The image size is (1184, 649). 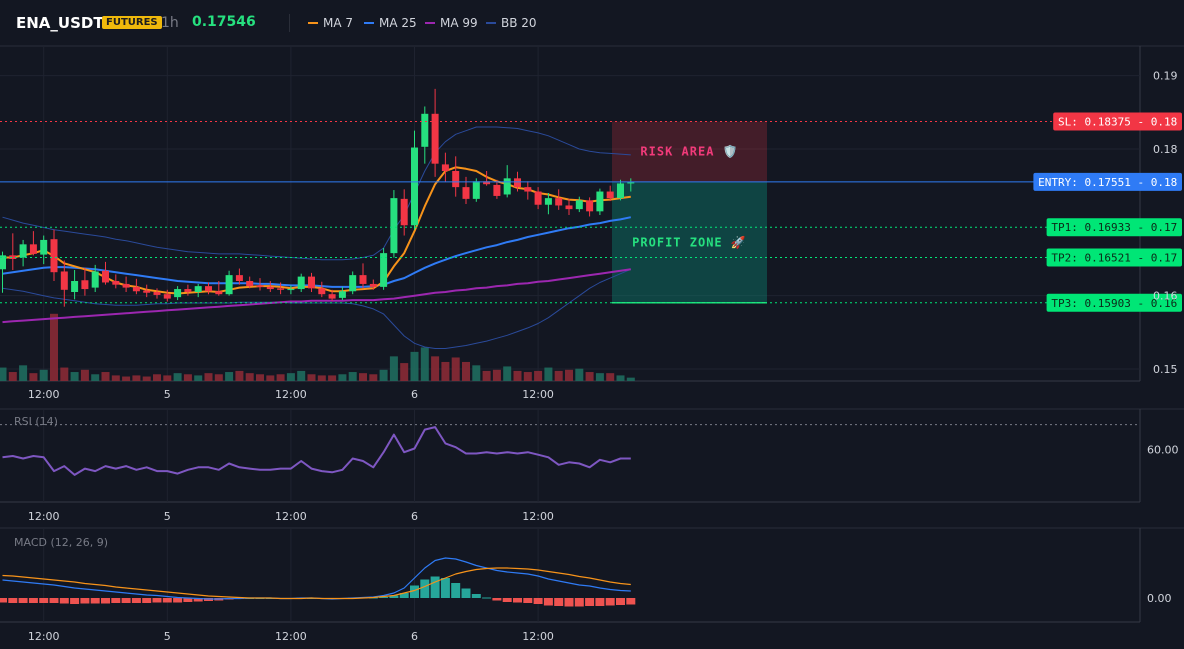 What do you see at coordinates (1165, 149) in the screenshot?
I see `price-tick-label: 0.18` at bounding box center [1165, 149].